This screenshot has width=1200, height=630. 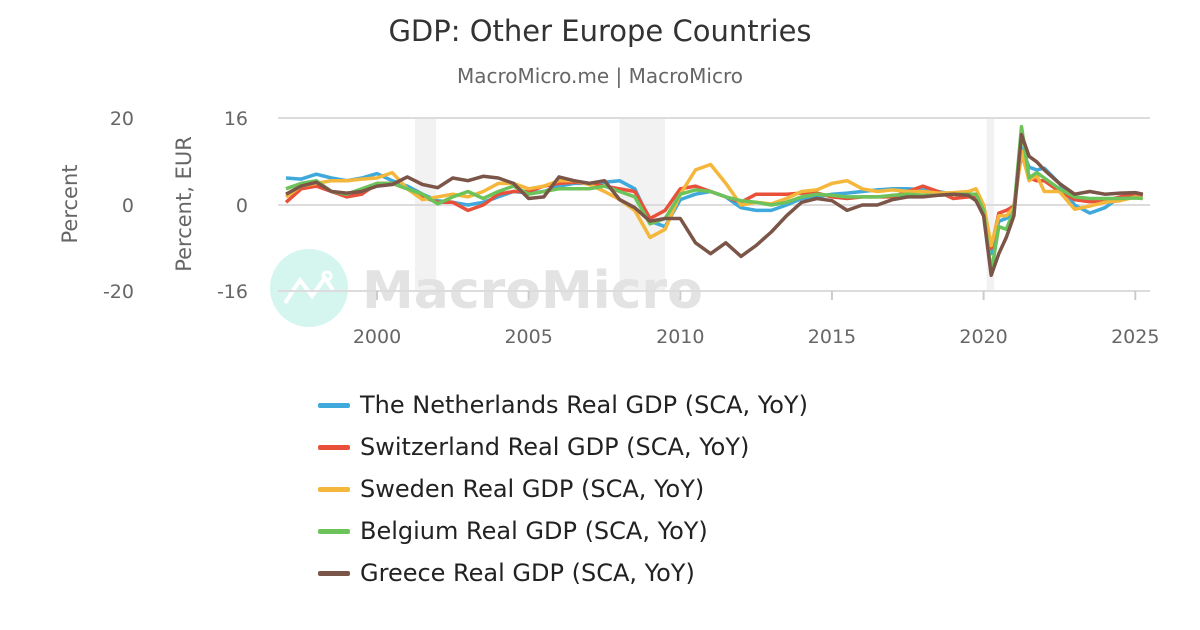 I want to click on legend-item: Belgium Real GDP (SCA, YoY), so click(x=563, y=531).